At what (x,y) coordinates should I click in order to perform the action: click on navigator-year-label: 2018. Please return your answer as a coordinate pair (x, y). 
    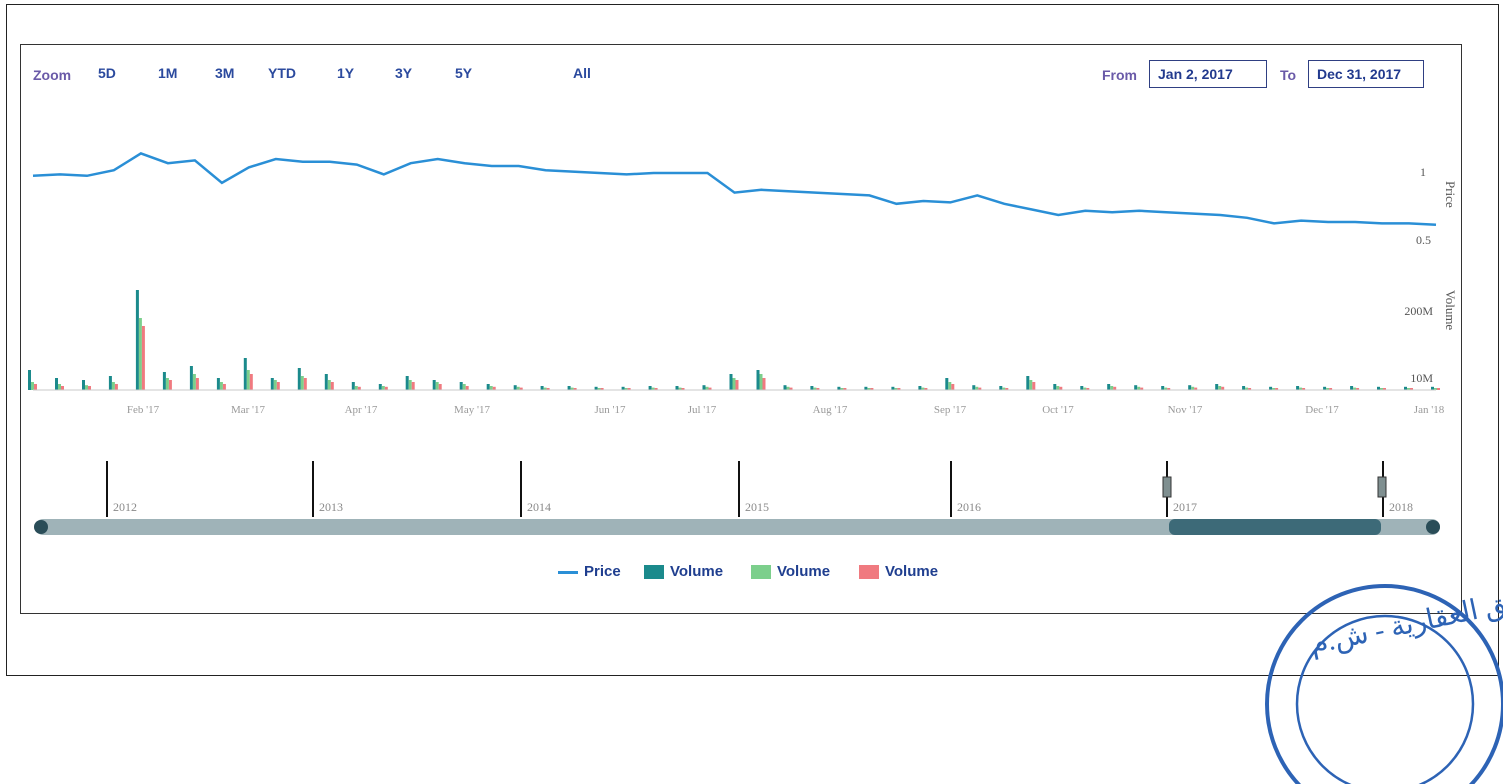
    Looking at the image, I should click on (1401, 507).